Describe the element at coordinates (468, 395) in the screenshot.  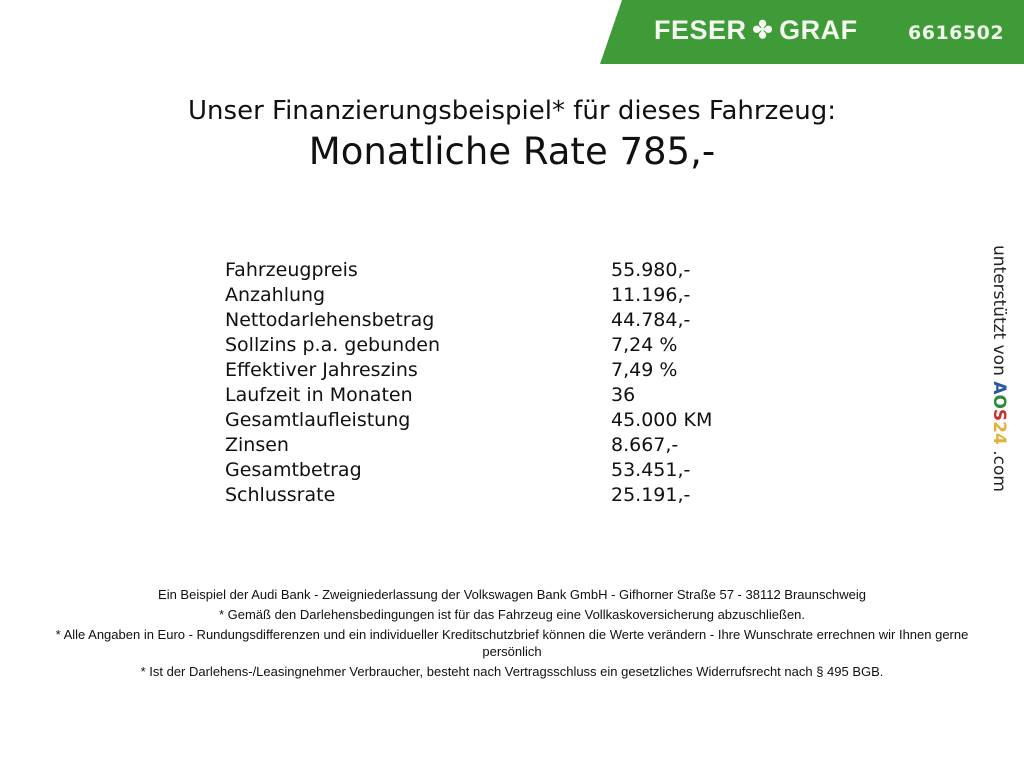
I see `table-row: Laufzeit in Monaten 36` at that location.